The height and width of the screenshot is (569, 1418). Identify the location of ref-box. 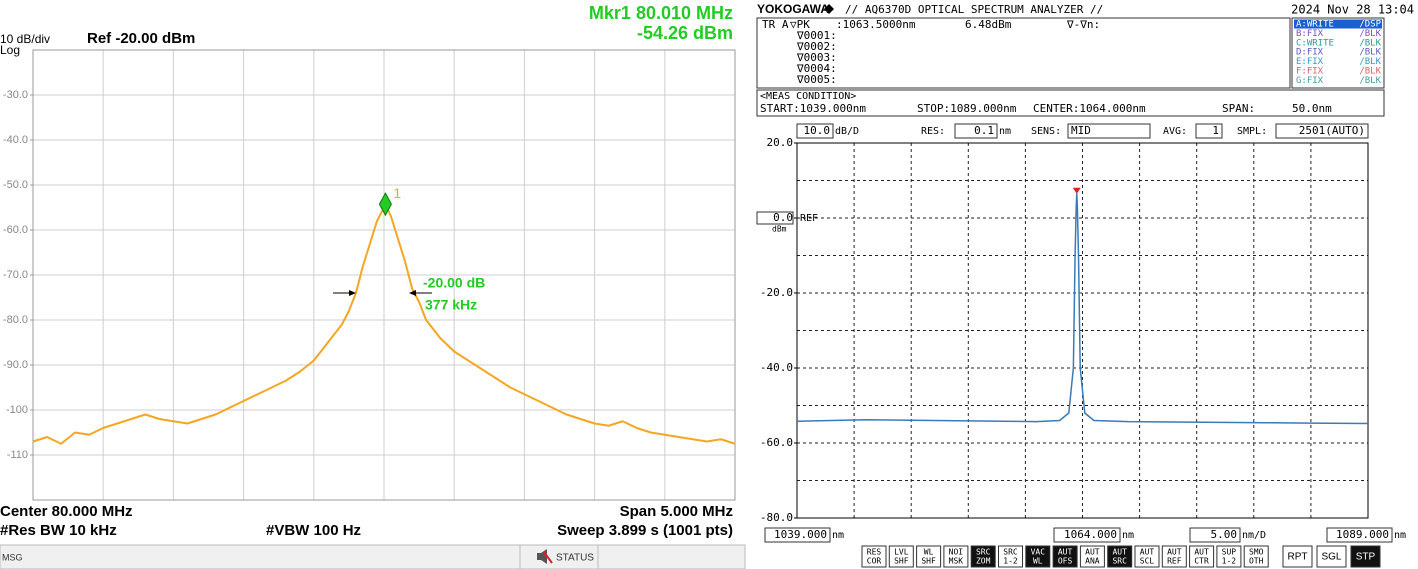
(775, 218).